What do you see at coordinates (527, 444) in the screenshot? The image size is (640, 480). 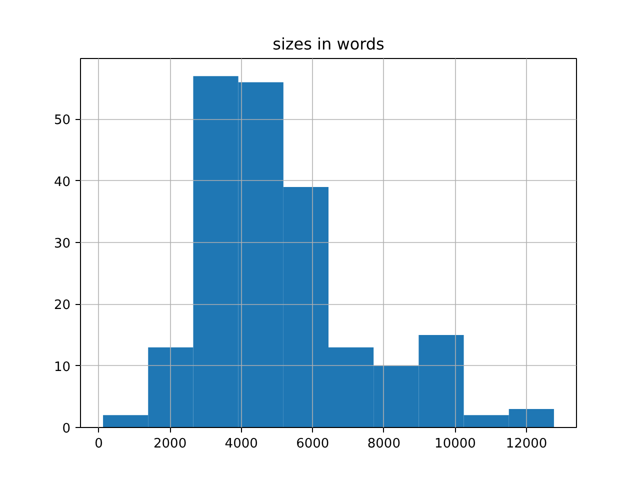 I see `x-tick-label: 12000` at bounding box center [527, 444].